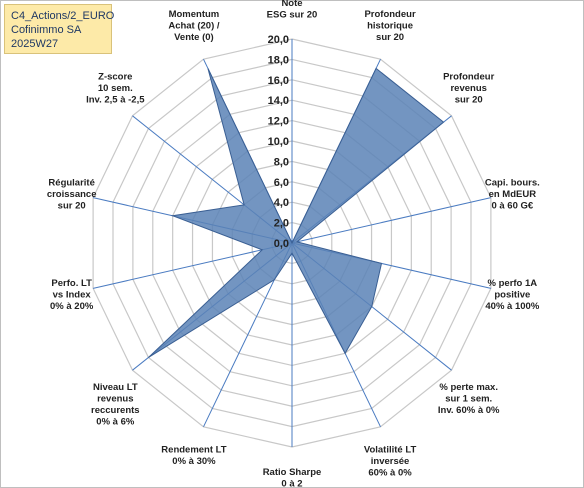  I want to click on tick-label: 2,0, so click(281, 224).